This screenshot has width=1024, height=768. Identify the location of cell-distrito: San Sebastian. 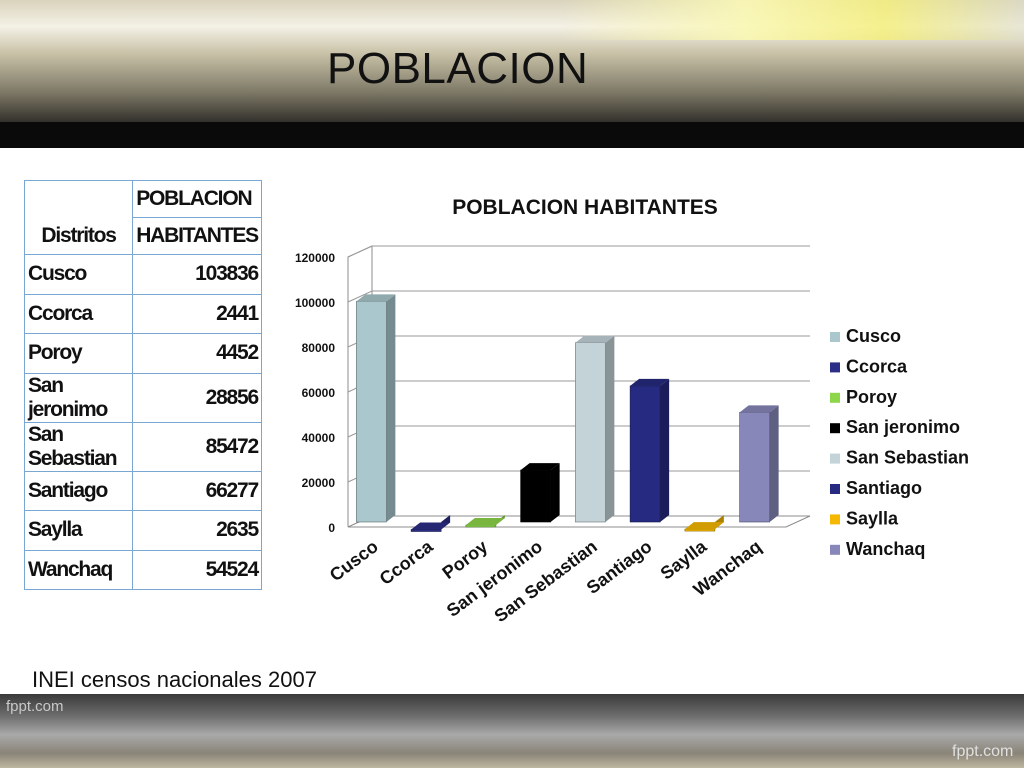
(78, 446).